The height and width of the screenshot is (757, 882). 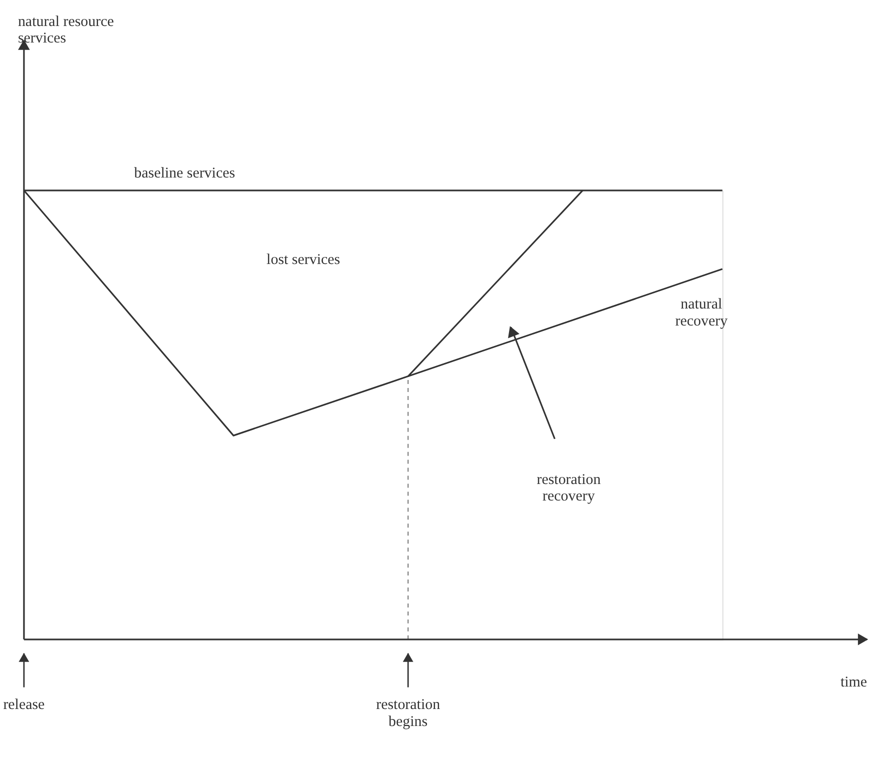 What do you see at coordinates (303, 260) in the screenshot?
I see `annotation: lost services` at bounding box center [303, 260].